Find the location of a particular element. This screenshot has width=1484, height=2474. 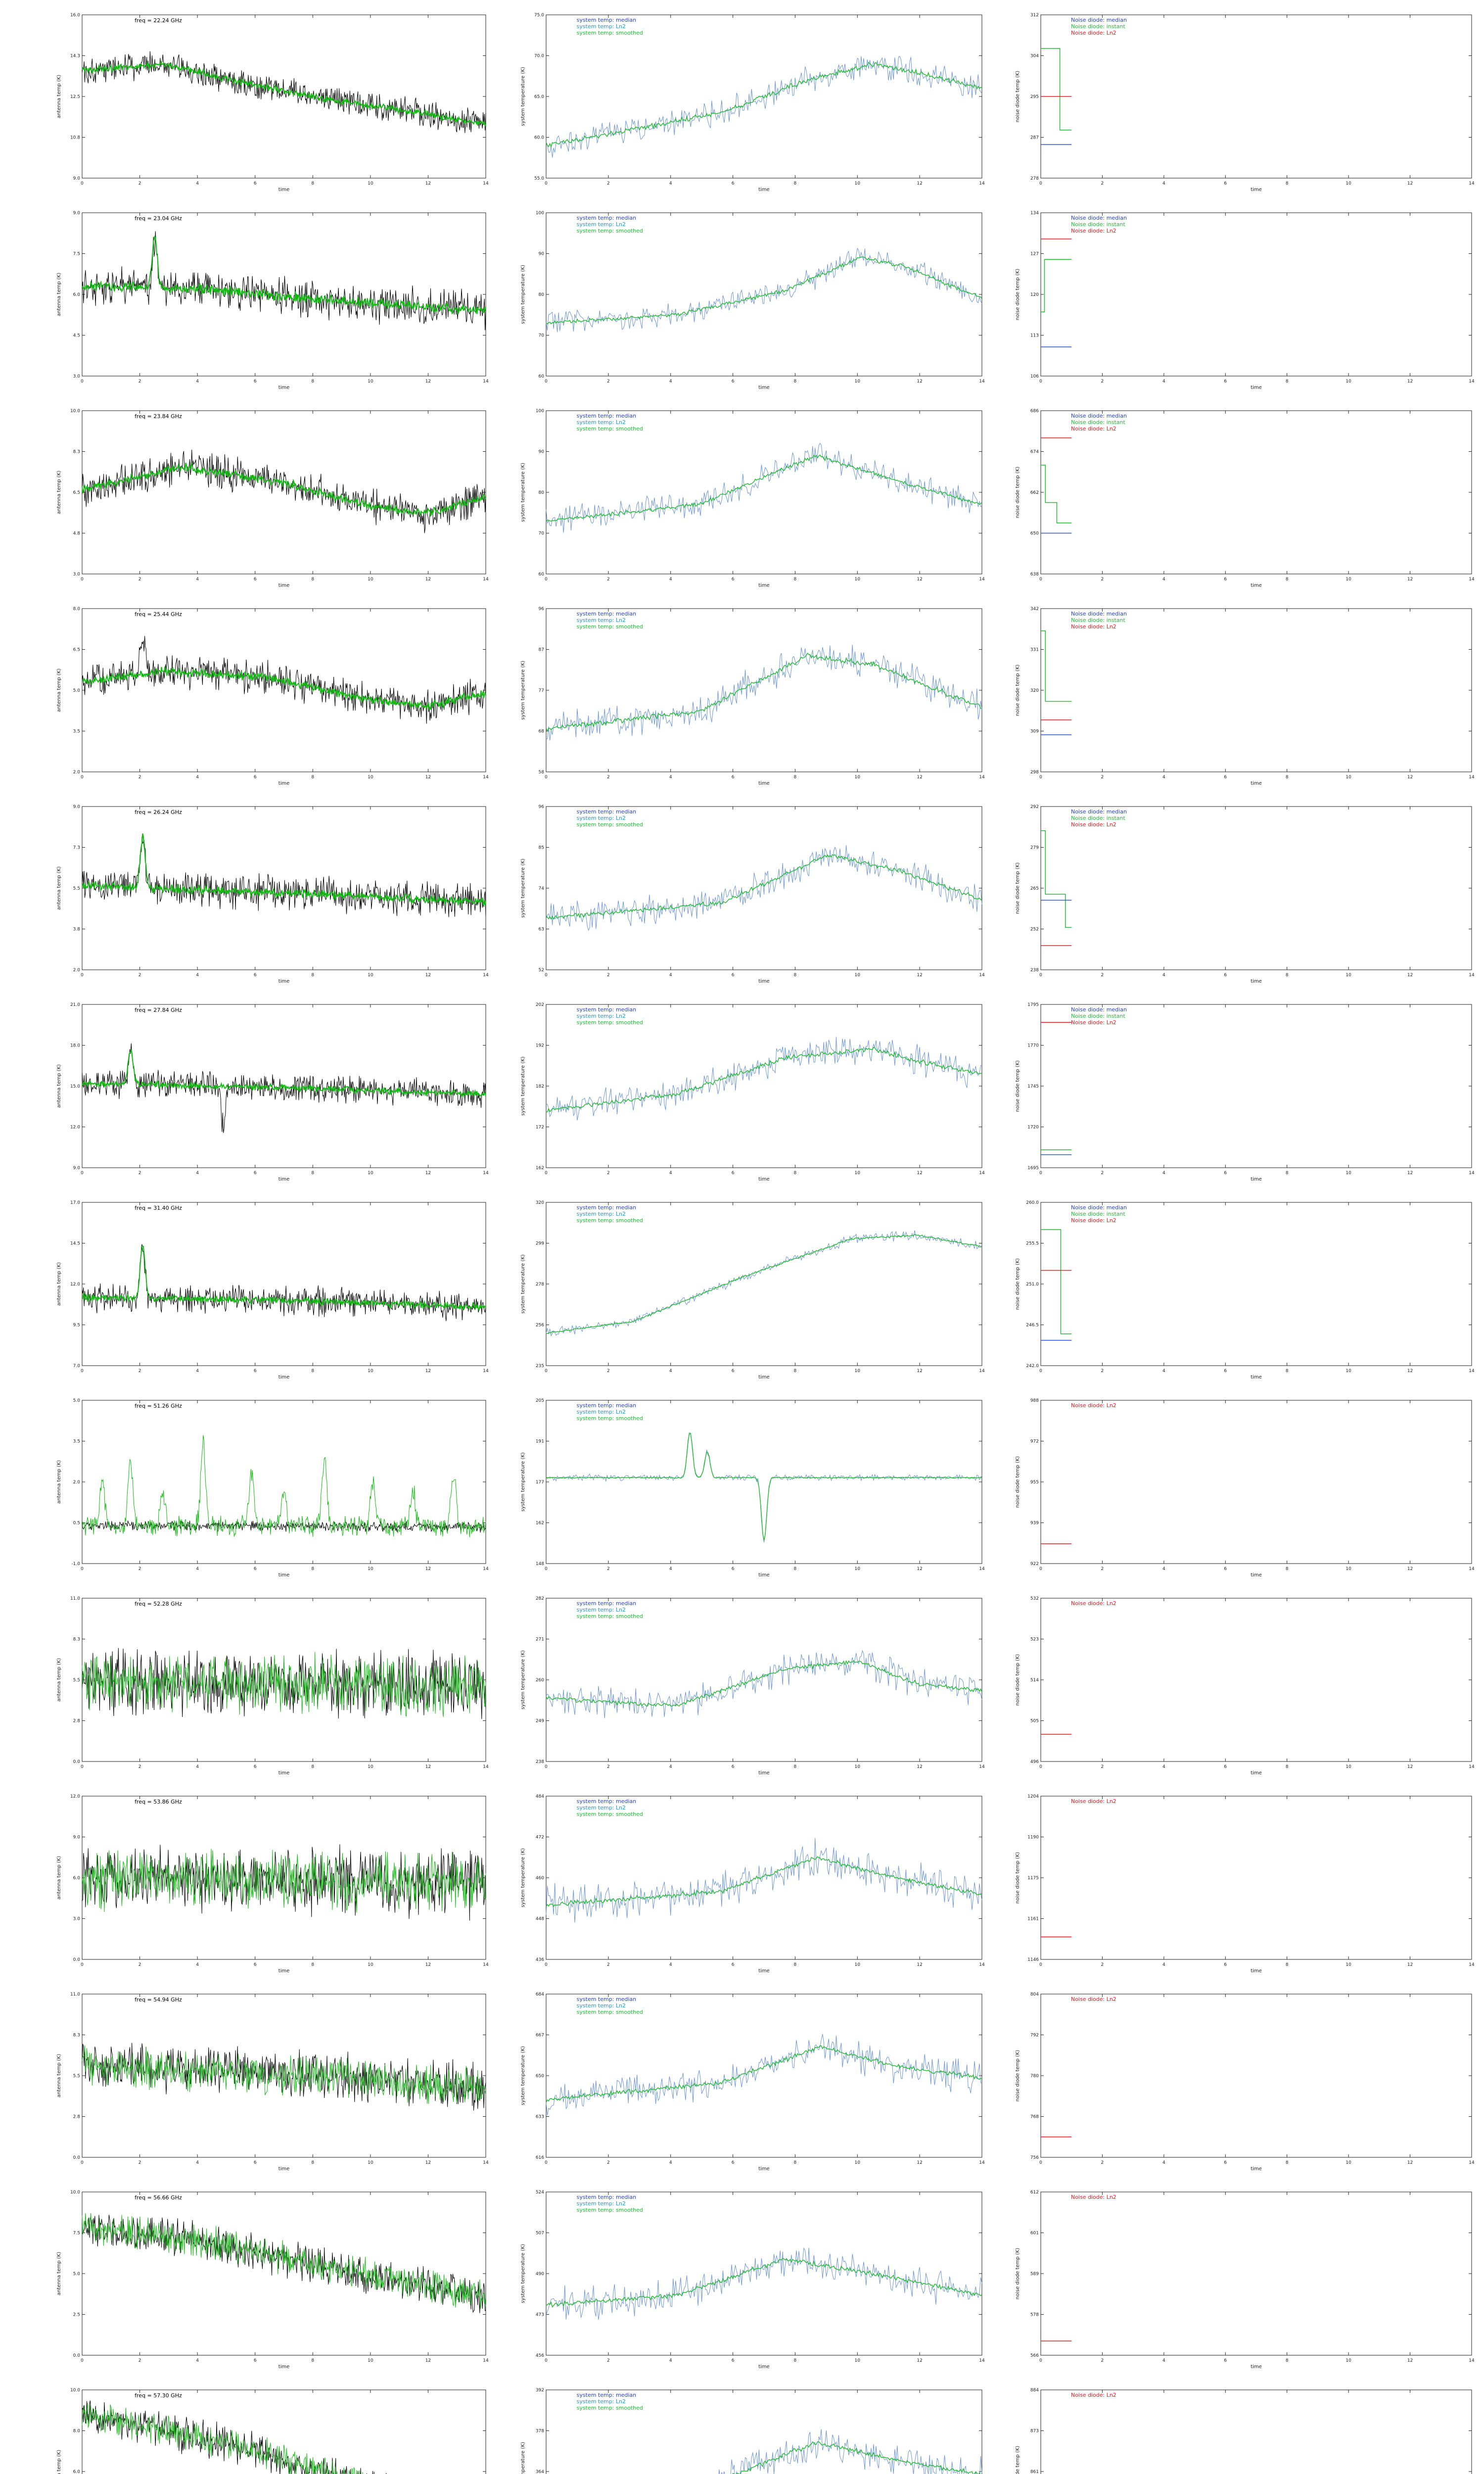

y-tick-label: 601 is located at coordinates (1034, 2234).